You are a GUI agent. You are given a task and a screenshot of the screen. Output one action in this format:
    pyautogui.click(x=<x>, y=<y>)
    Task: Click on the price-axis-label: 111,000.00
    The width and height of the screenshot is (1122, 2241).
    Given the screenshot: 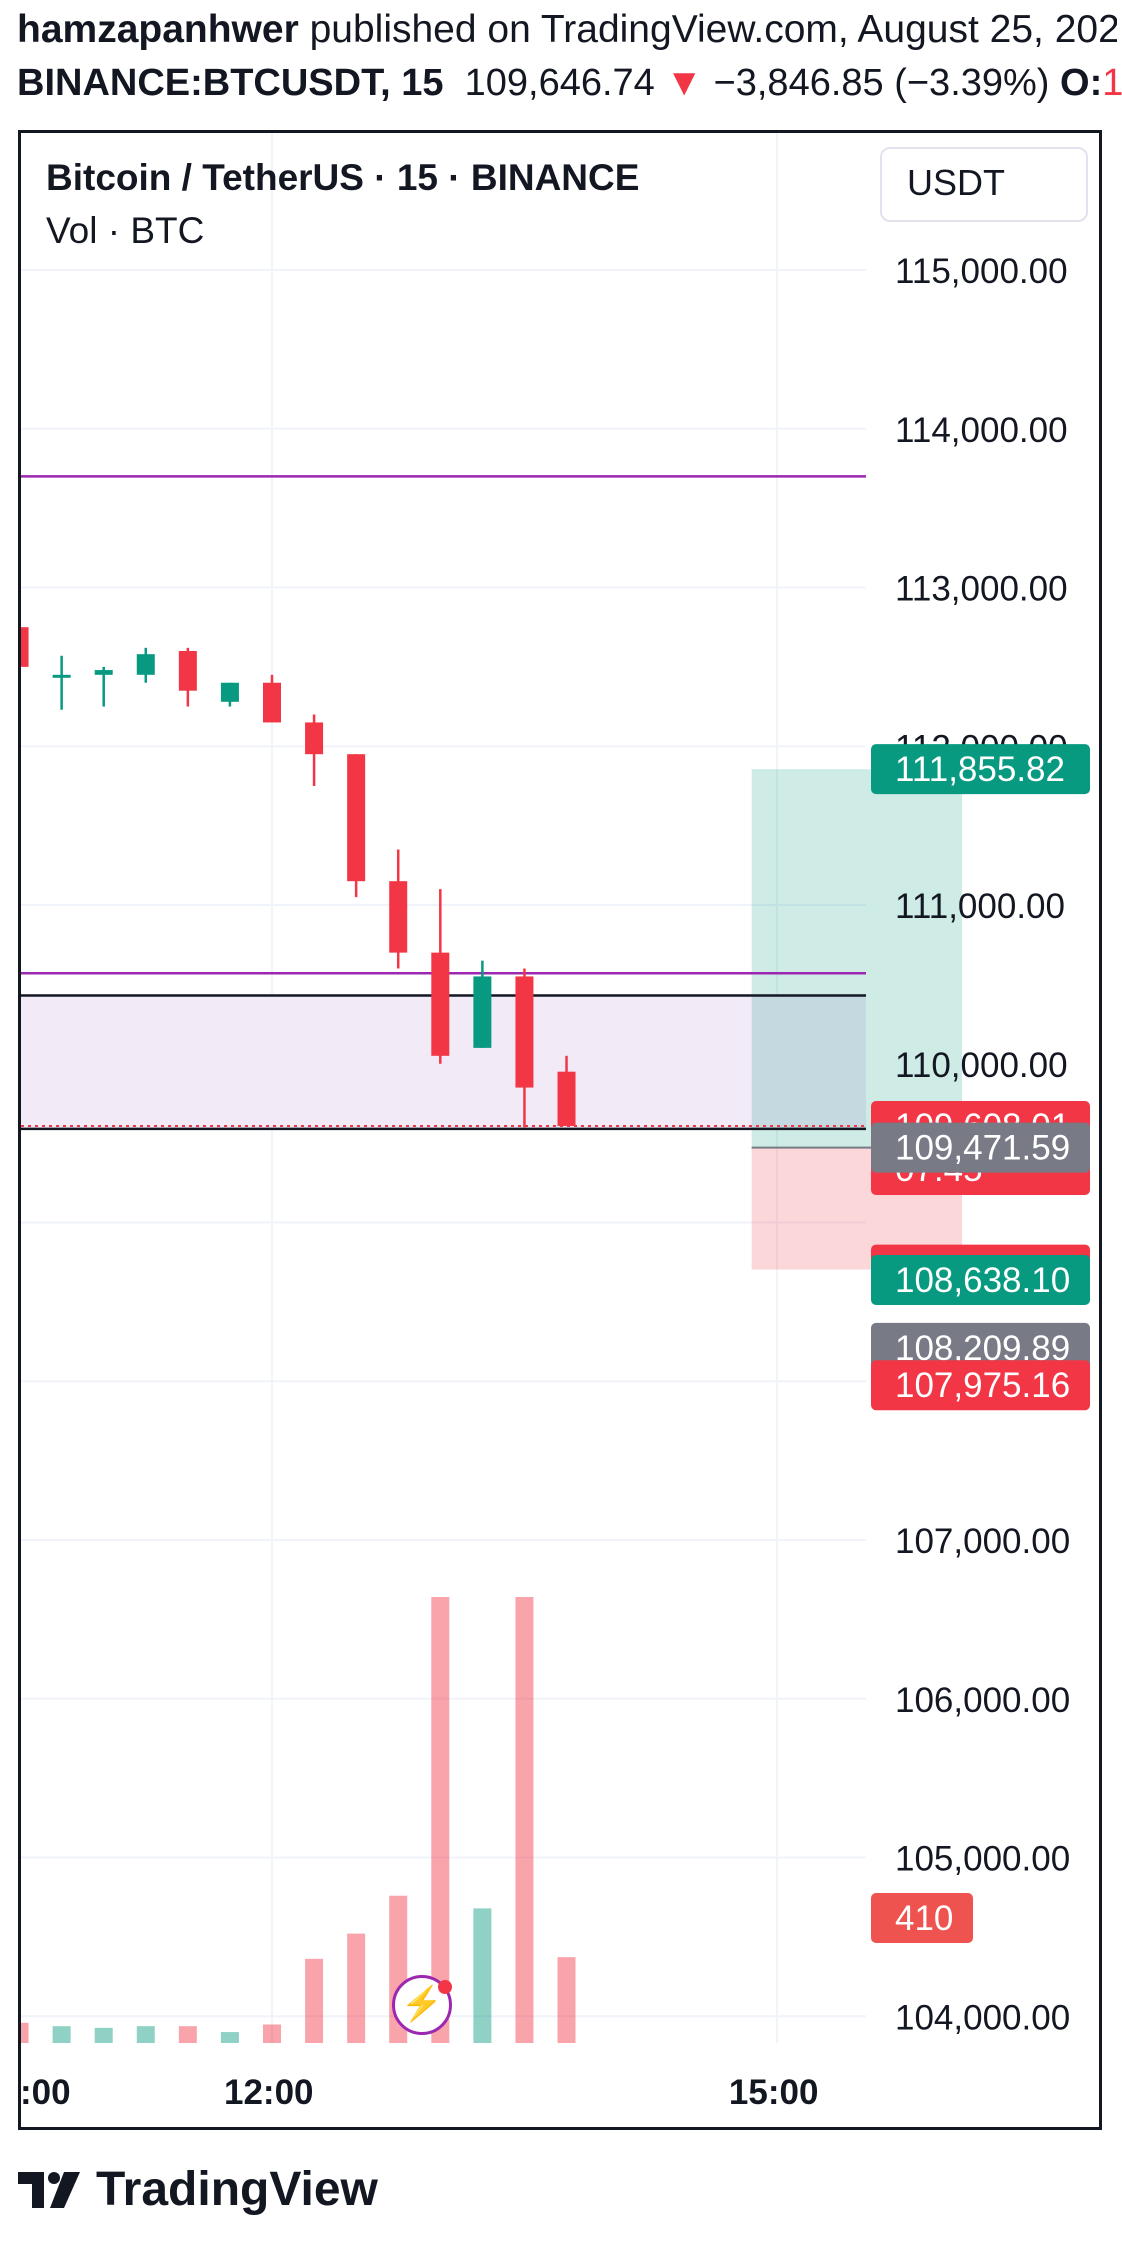 What is the action you would take?
    pyautogui.click(x=980, y=906)
    